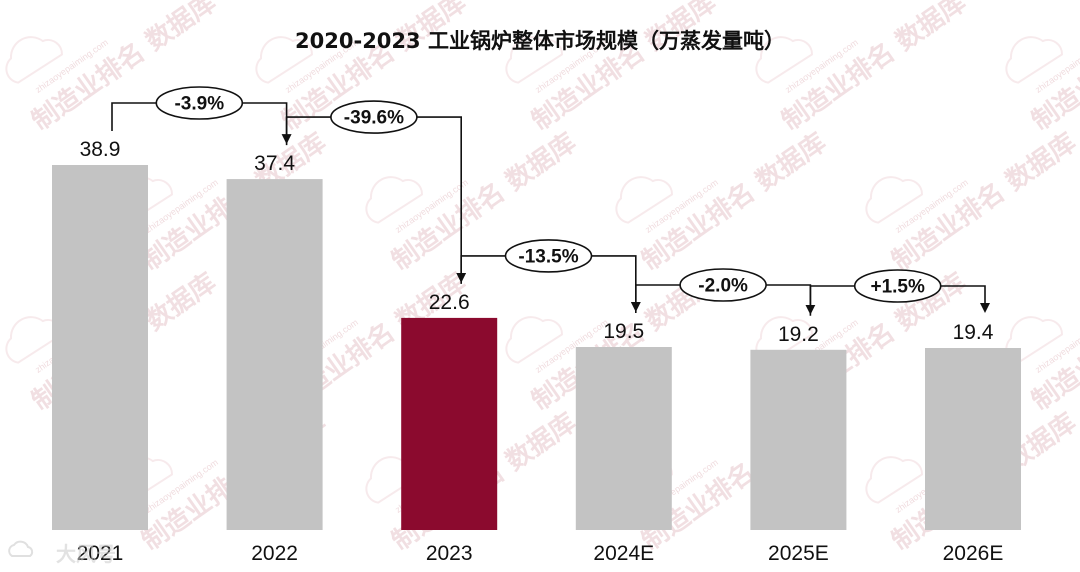  Describe the element at coordinates (623, 331) in the screenshot. I see `value-label-2024e: 19.5` at that location.